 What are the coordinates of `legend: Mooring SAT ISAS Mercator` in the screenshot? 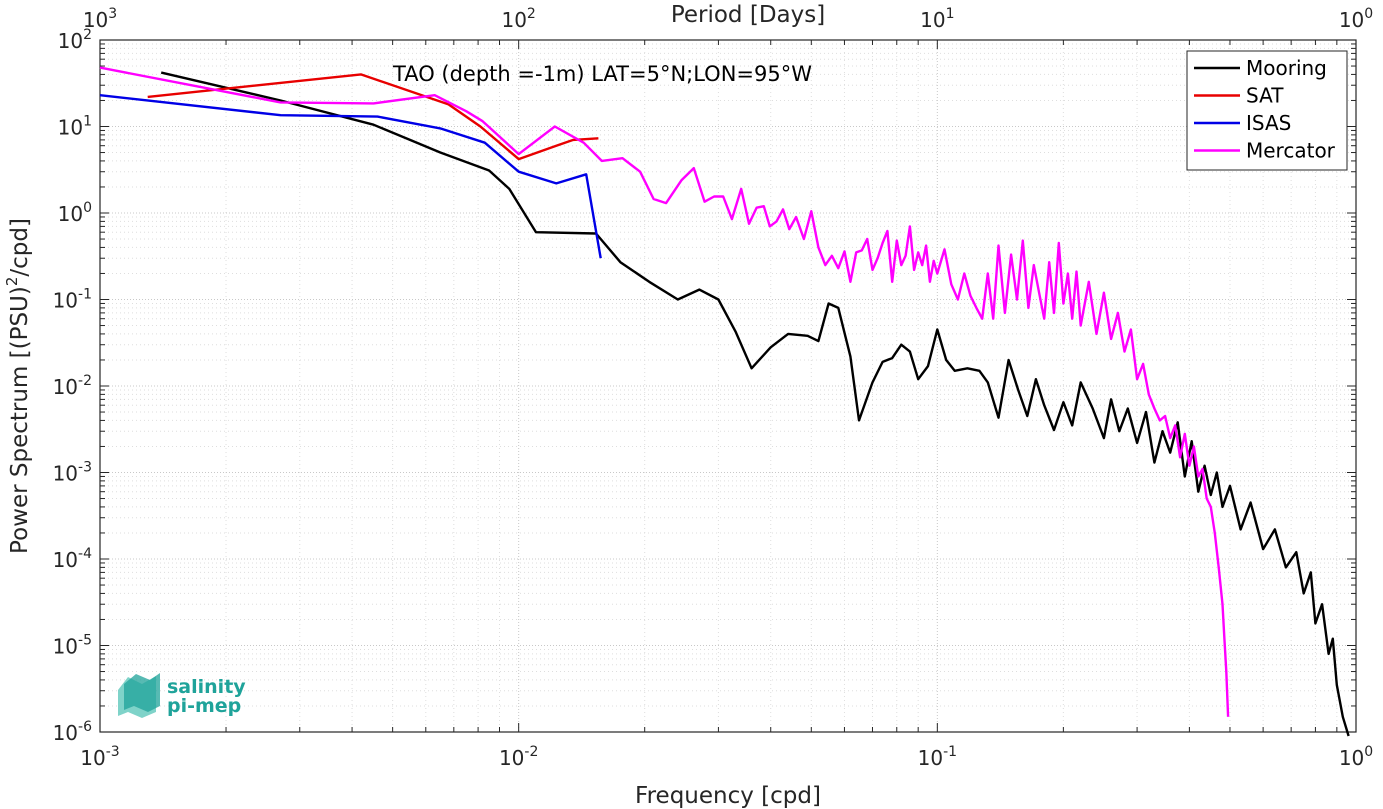 It's located at (1267, 110).